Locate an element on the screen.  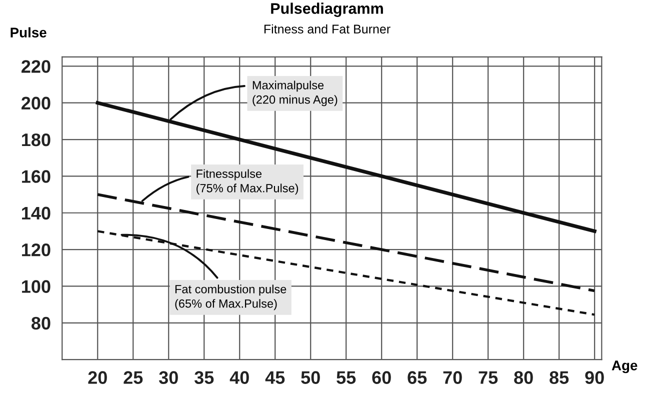
x-tick-label: 65 is located at coordinates (417, 377).